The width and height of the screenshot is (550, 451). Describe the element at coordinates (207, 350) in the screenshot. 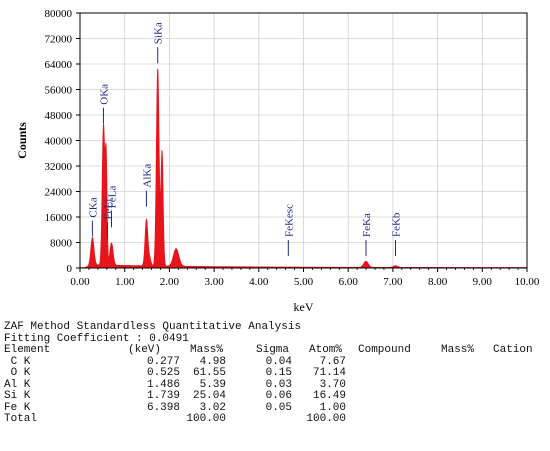

I see `header-mass: Mass%` at that location.